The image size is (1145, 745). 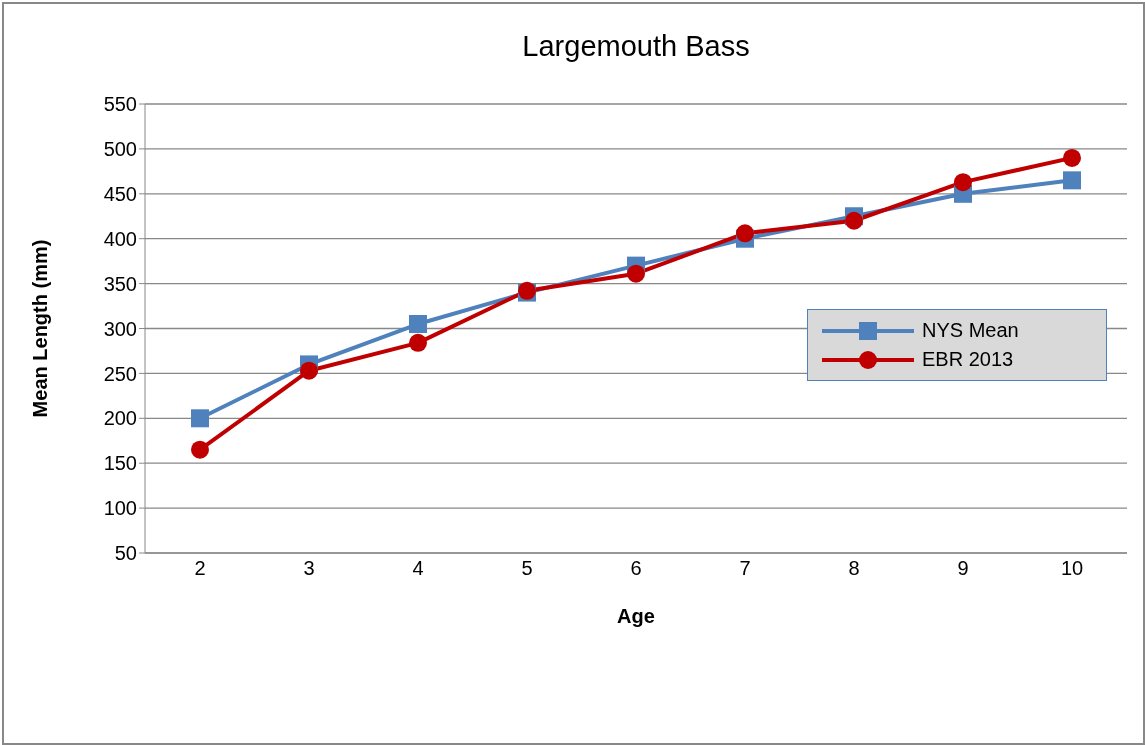 What do you see at coordinates (636, 46) in the screenshot?
I see `chart-title: Largemouth Bass` at bounding box center [636, 46].